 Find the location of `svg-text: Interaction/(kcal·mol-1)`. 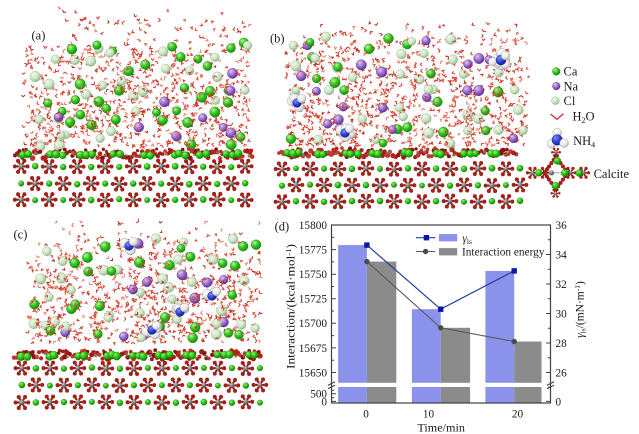

svg-text: Interaction/(kcal·mol-1) is located at coordinates (291, 306).